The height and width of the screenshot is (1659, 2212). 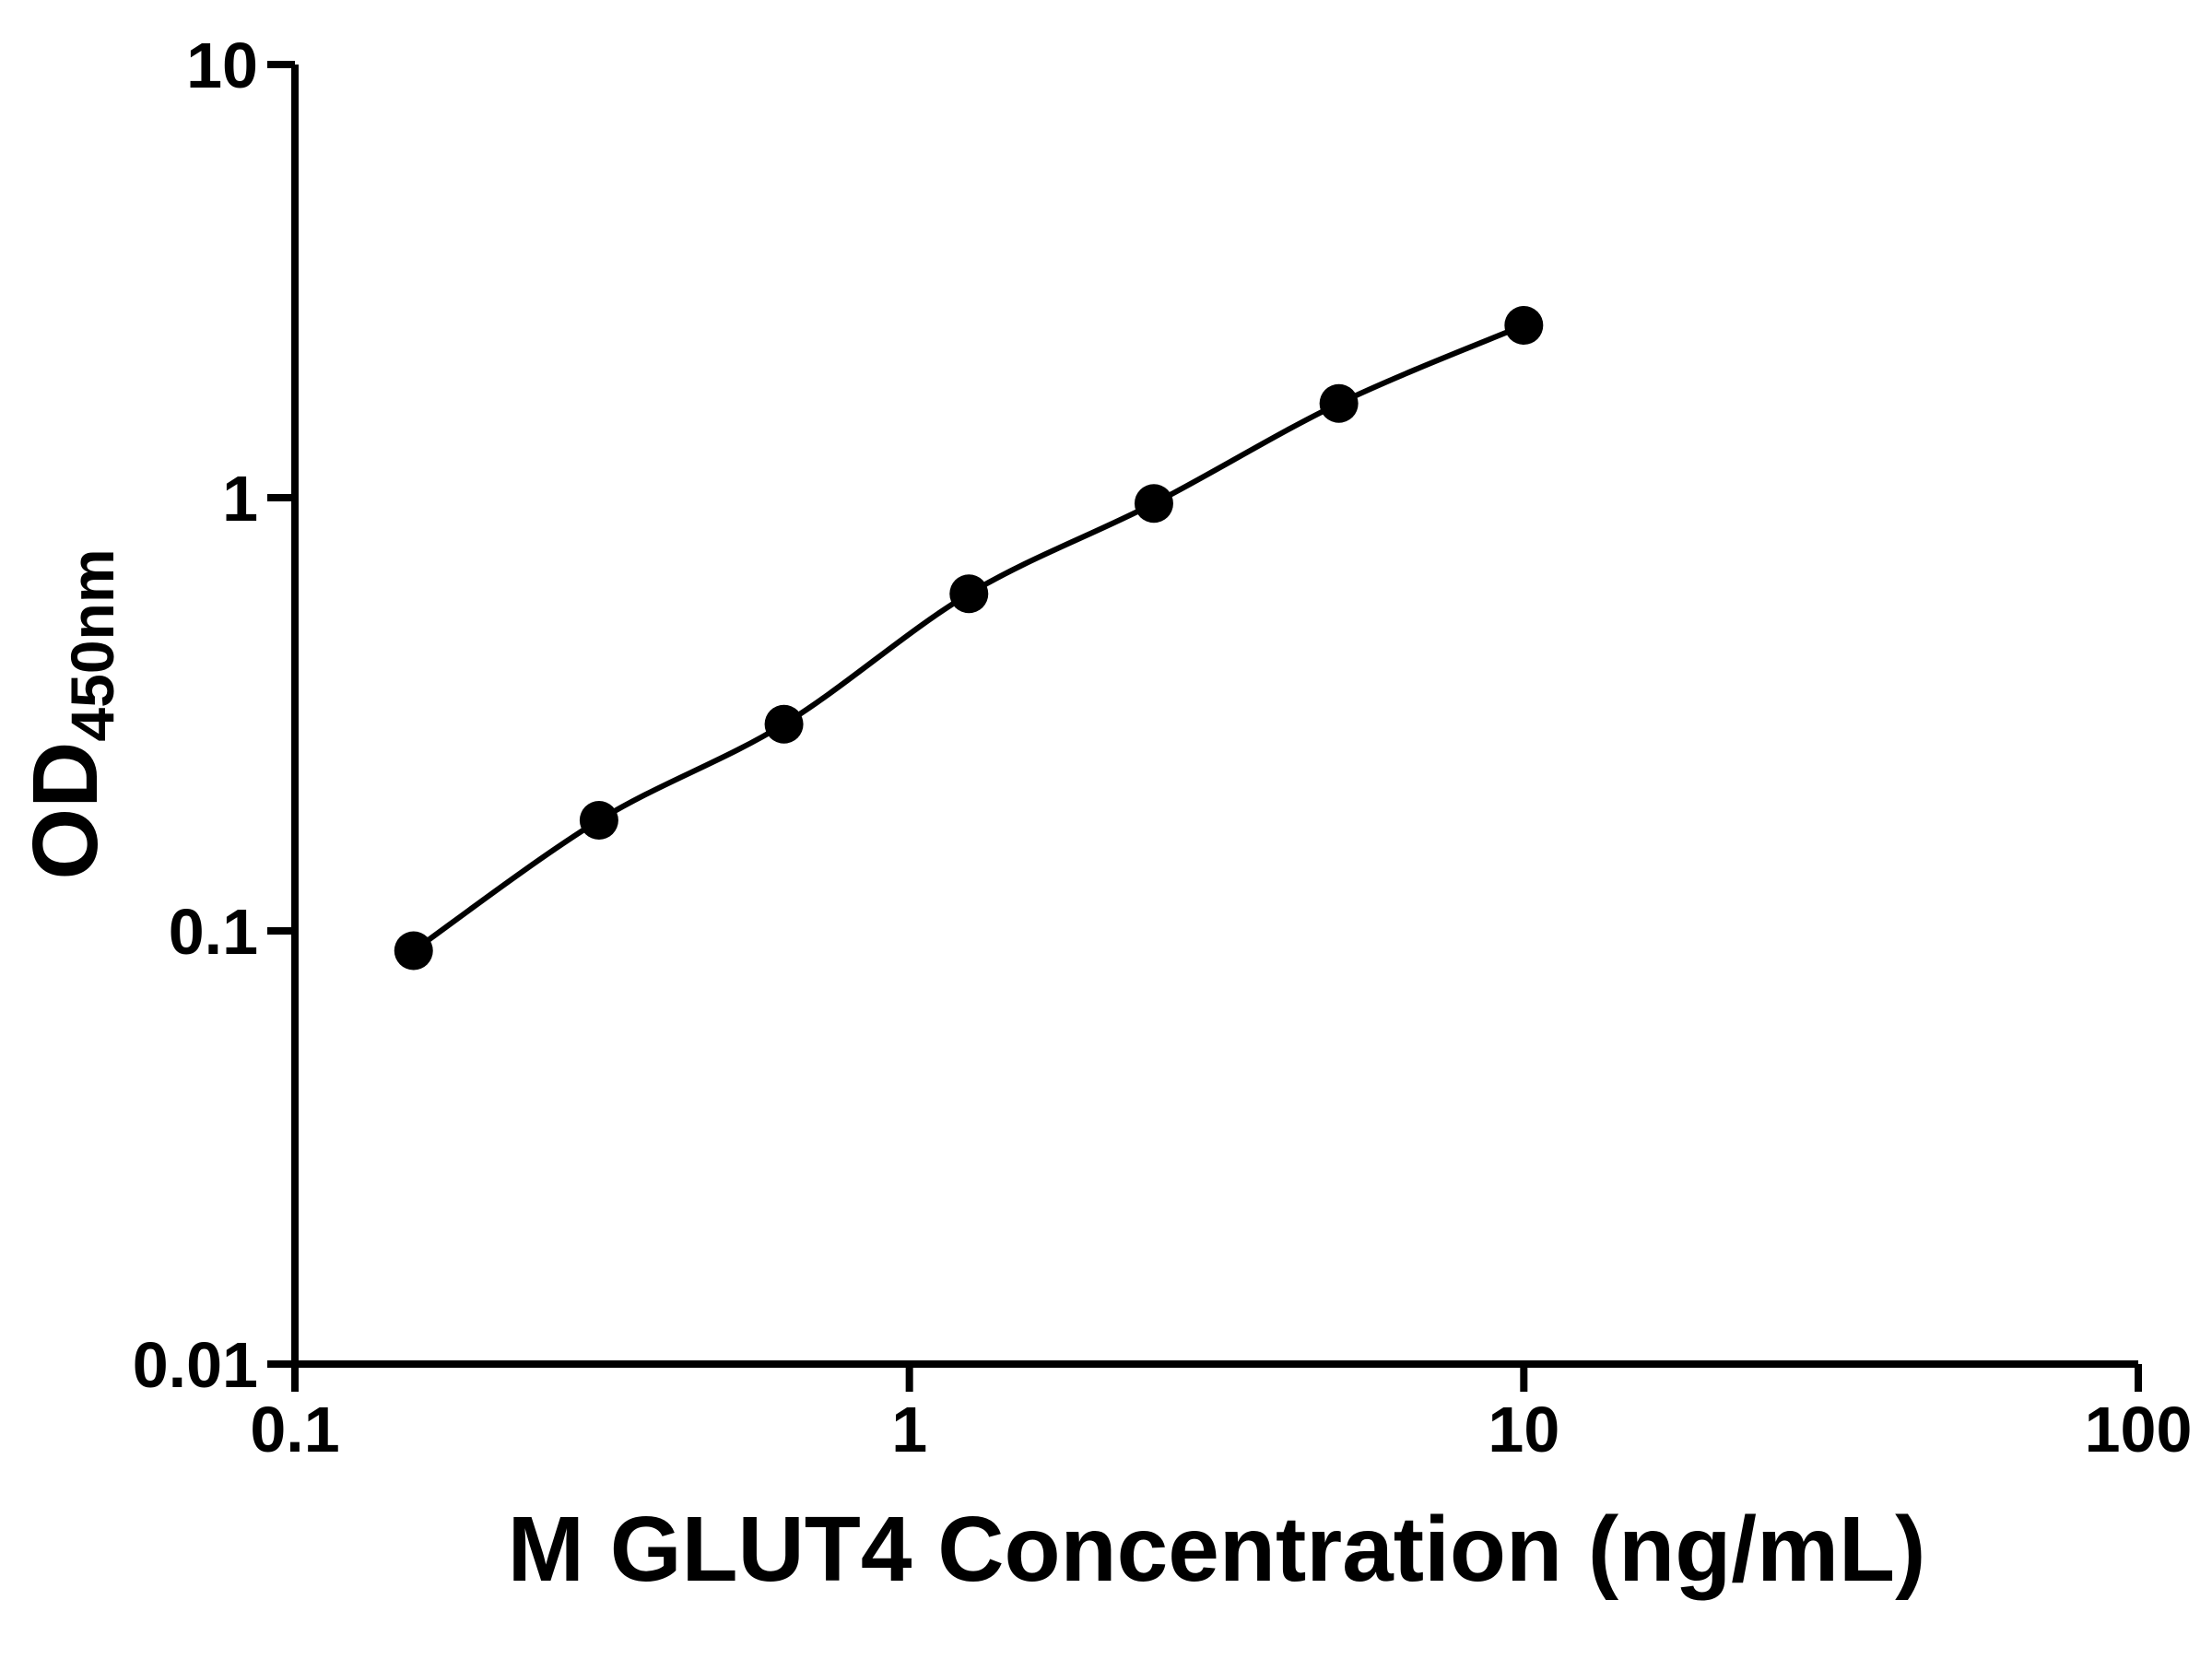 What do you see at coordinates (1217, 1549) in the screenshot?
I see `x-axis-title: M GLUT4 Concentration (ng/mL)` at bounding box center [1217, 1549].